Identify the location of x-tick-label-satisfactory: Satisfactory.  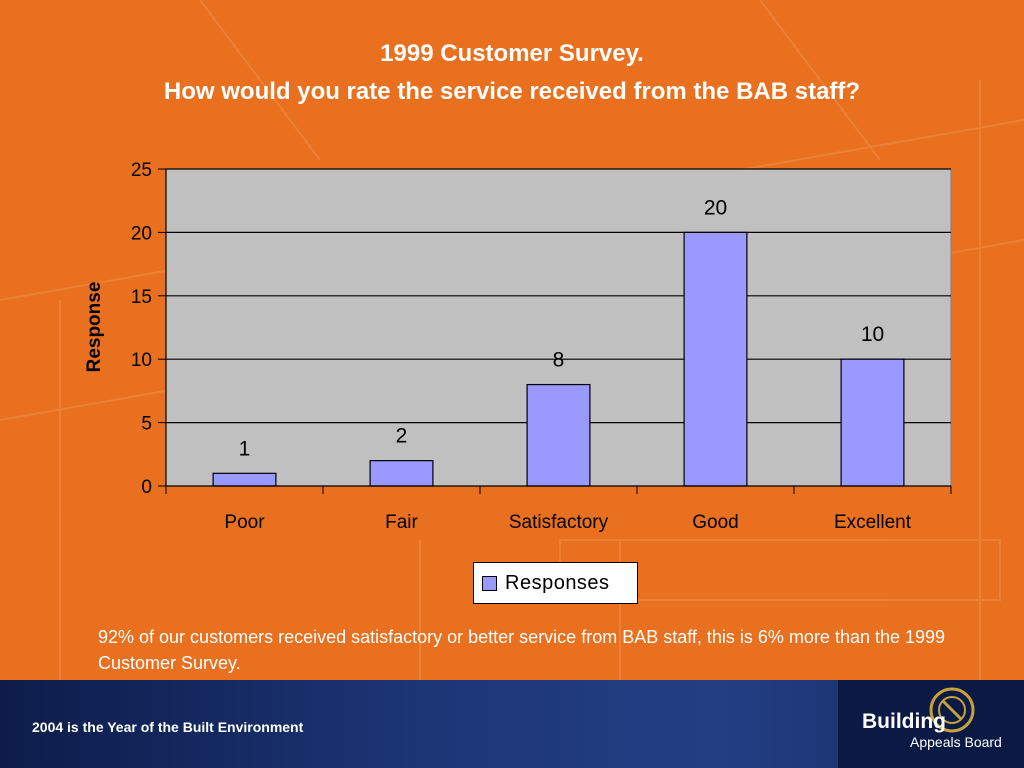
(559, 522).